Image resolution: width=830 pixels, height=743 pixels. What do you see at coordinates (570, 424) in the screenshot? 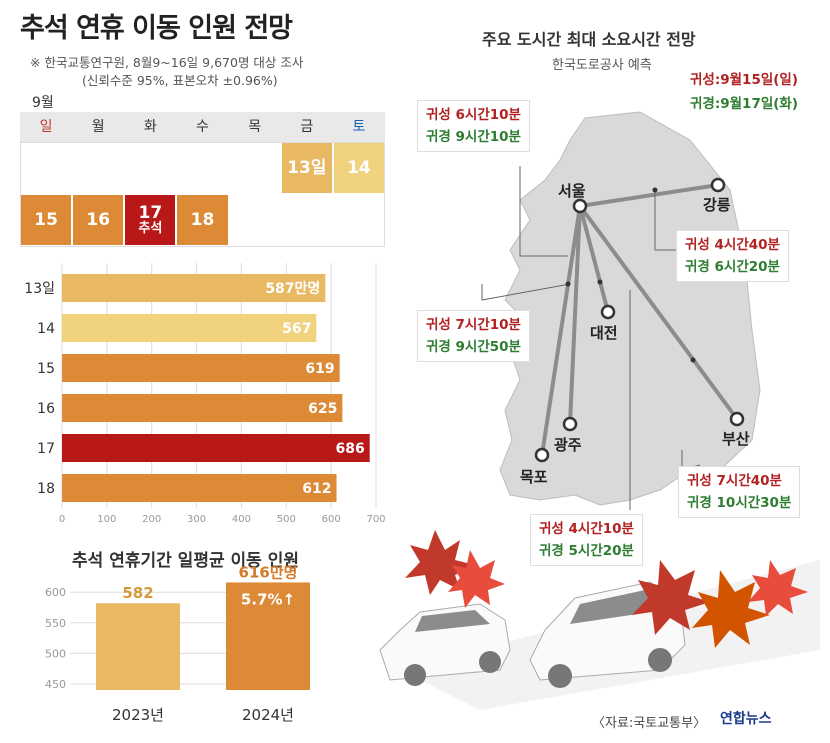
I see `city-dot-gwangju` at bounding box center [570, 424].